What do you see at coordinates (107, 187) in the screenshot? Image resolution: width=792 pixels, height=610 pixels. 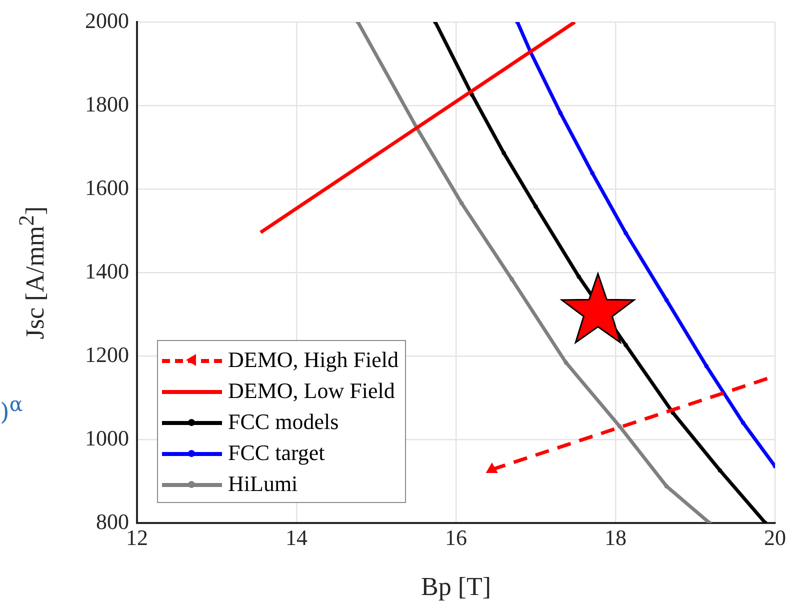 I see `y-tick-label: 1600` at bounding box center [107, 187].